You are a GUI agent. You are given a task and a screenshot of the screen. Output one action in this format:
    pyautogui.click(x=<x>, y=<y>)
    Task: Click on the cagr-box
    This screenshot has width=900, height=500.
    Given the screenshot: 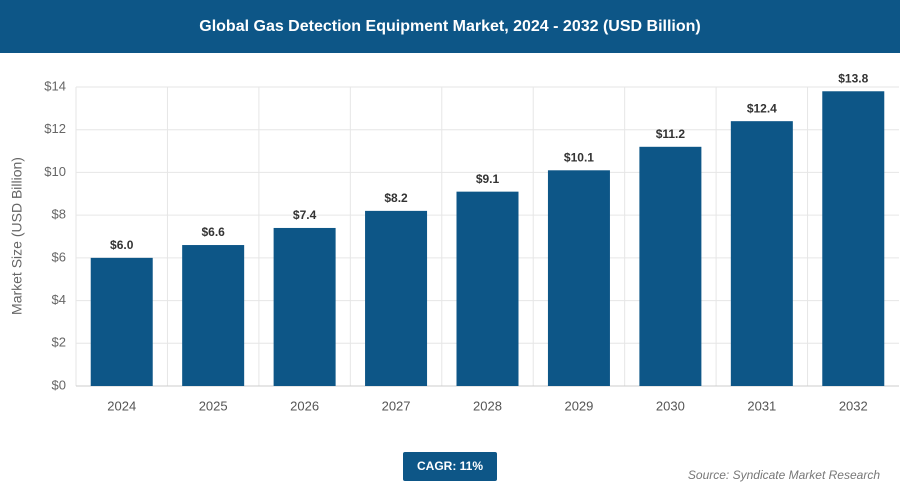 What is the action you would take?
    pyautogui.click(x=450, y=466)
    